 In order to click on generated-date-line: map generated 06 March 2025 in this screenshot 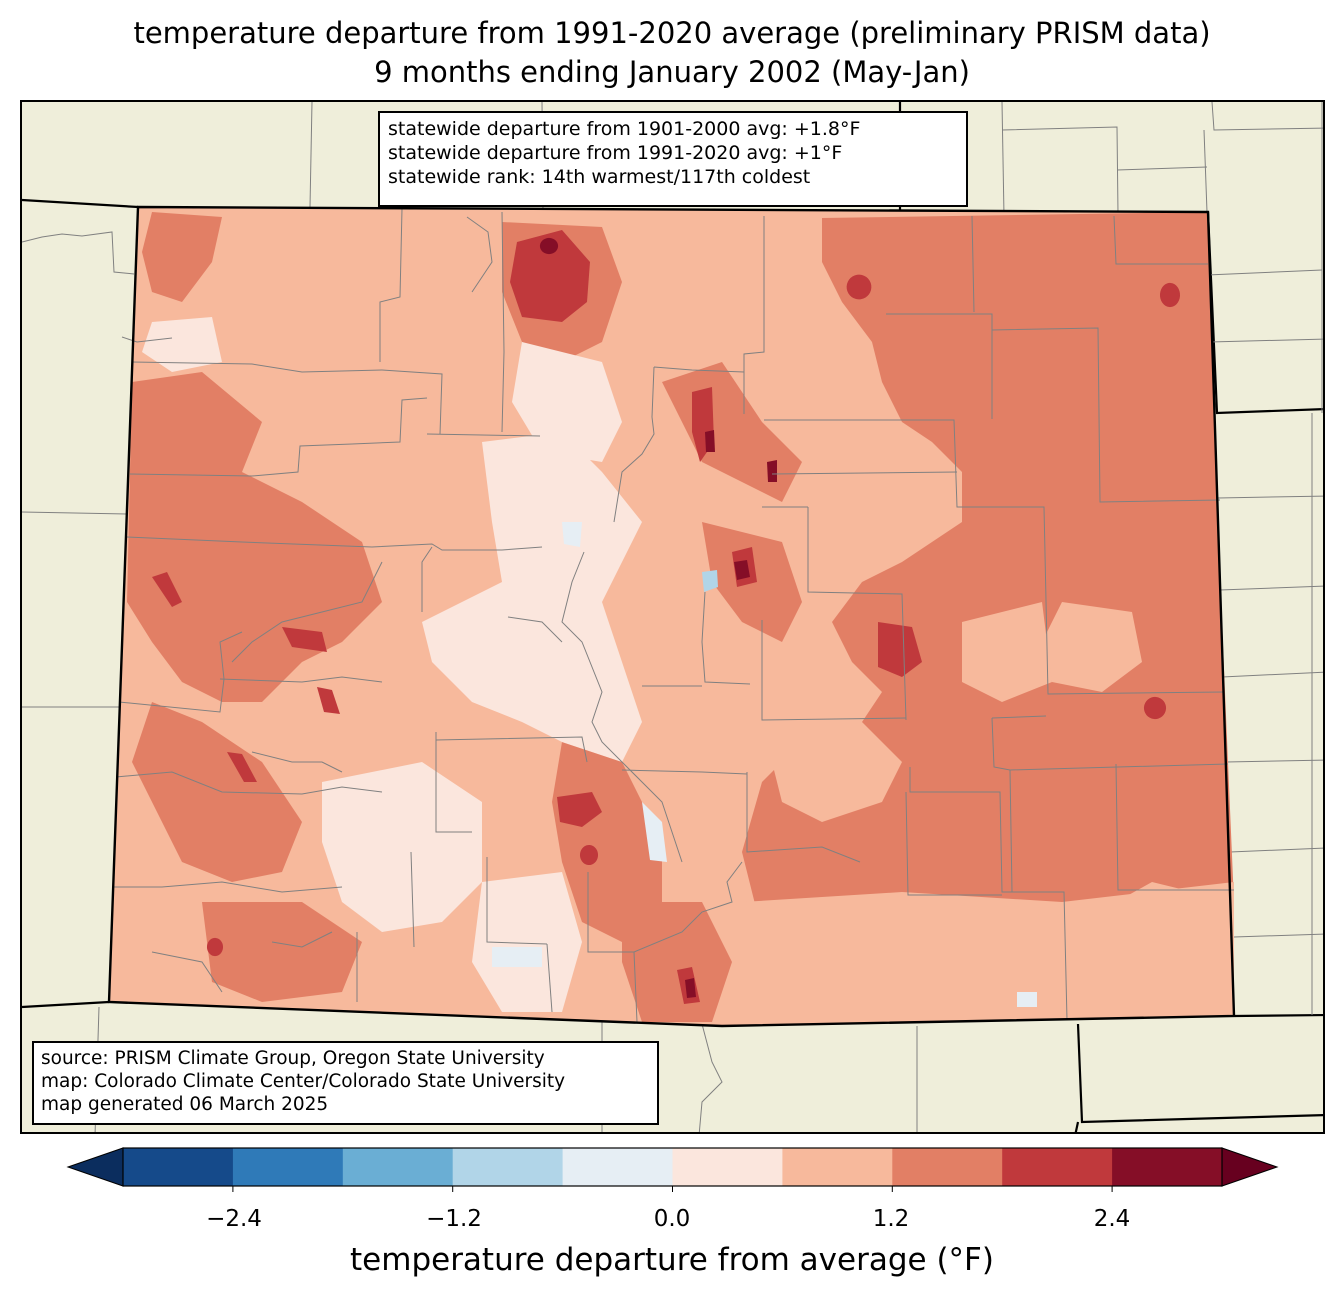, I will do `click(185, 1104)`.